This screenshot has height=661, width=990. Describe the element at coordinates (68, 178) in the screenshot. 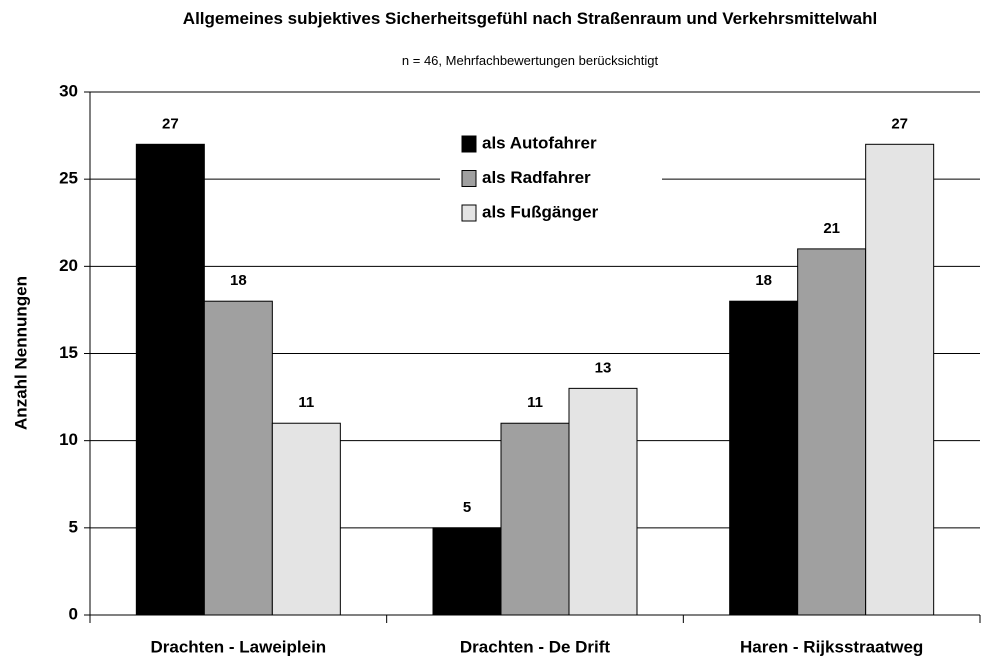

I see `y-tick-label: 25` at that location.